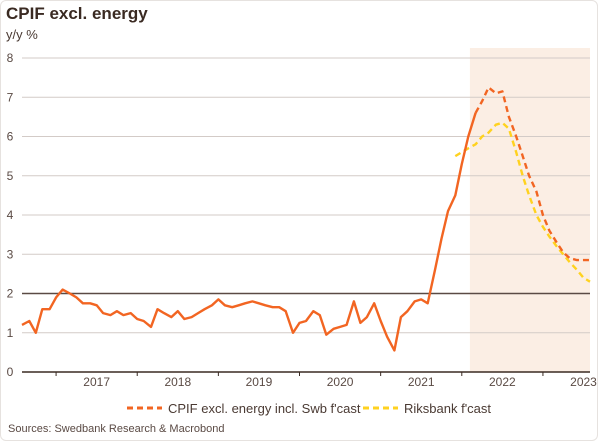 The width and height of the screenshot is (600, 443). Describe the element at coordinates (10, 254) in the screenshot. I see `y-tick-label: 3` at that location.